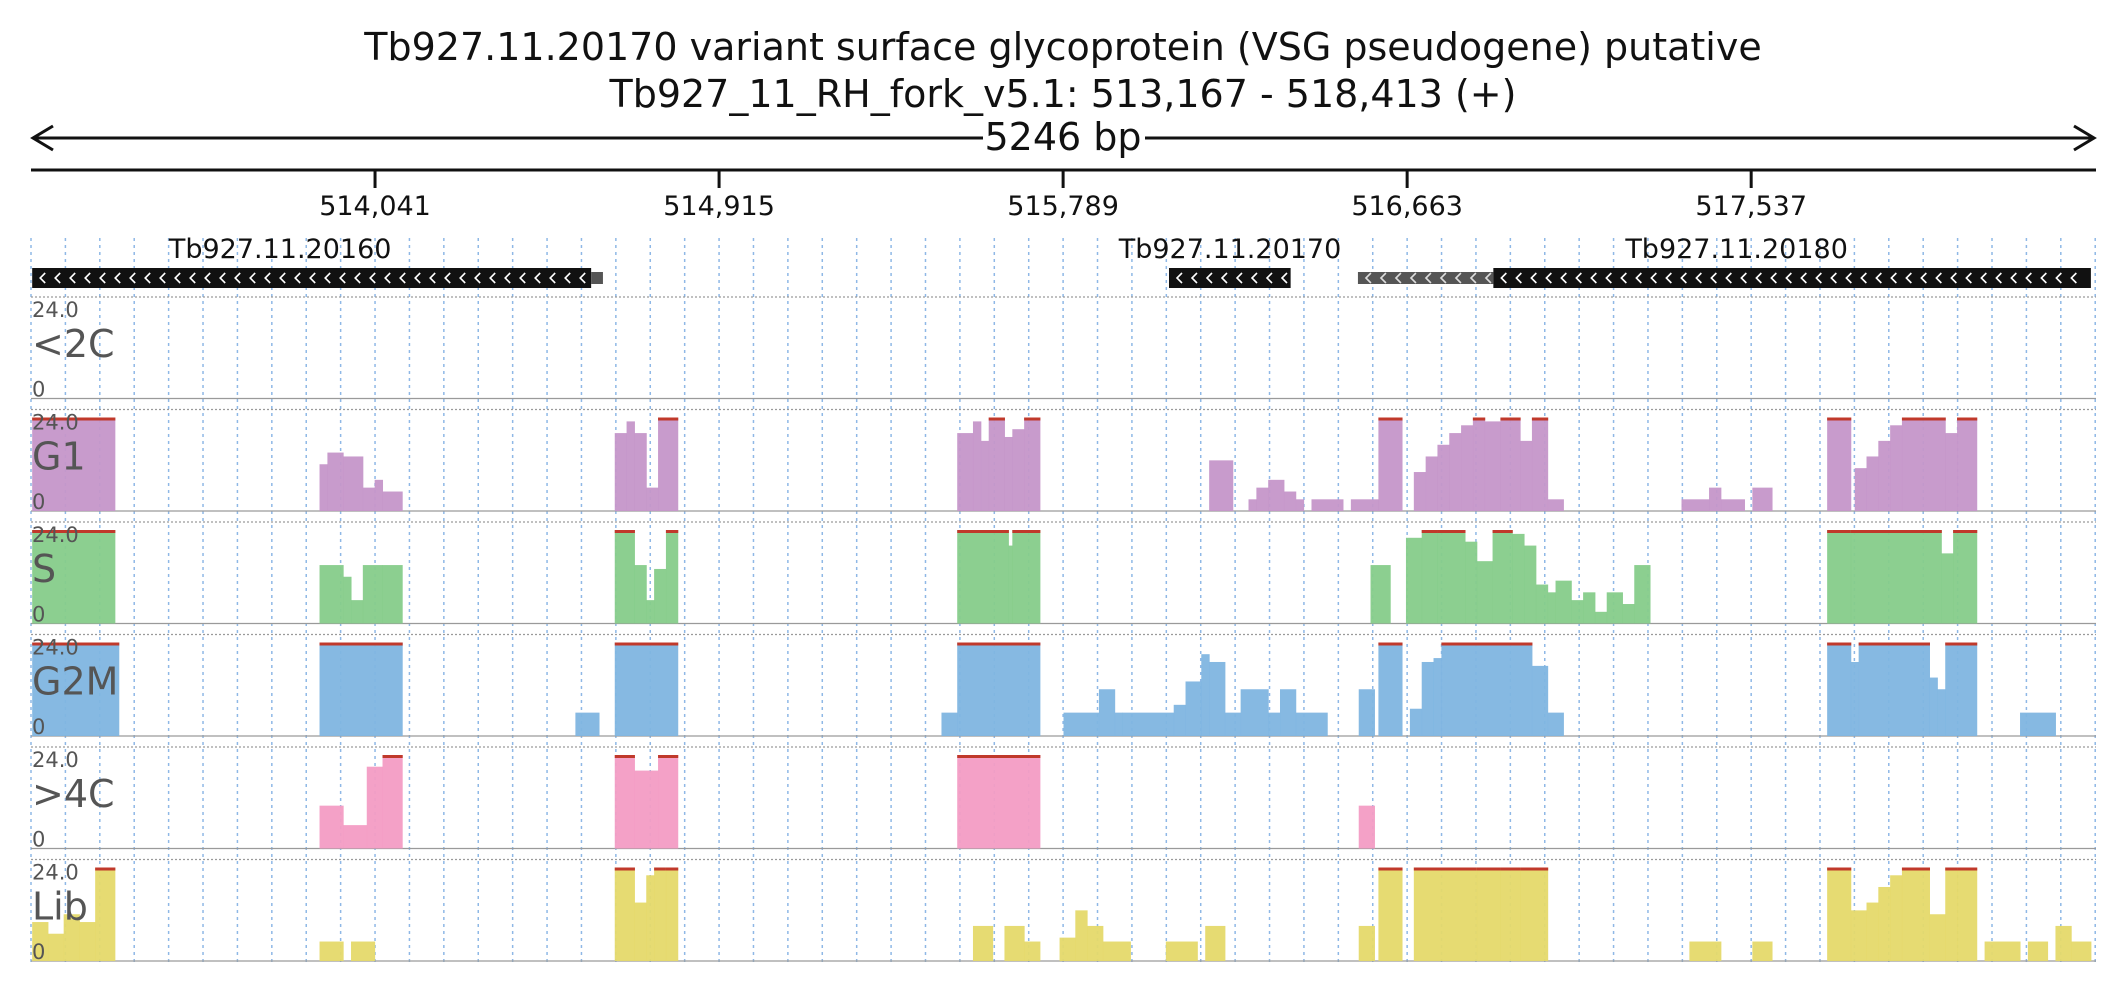 The height and width of the screenshot is (1000, 2126). Describe the element at coordinates (73, 794) in the screenshot. I see `track-label: >4C` at that location.